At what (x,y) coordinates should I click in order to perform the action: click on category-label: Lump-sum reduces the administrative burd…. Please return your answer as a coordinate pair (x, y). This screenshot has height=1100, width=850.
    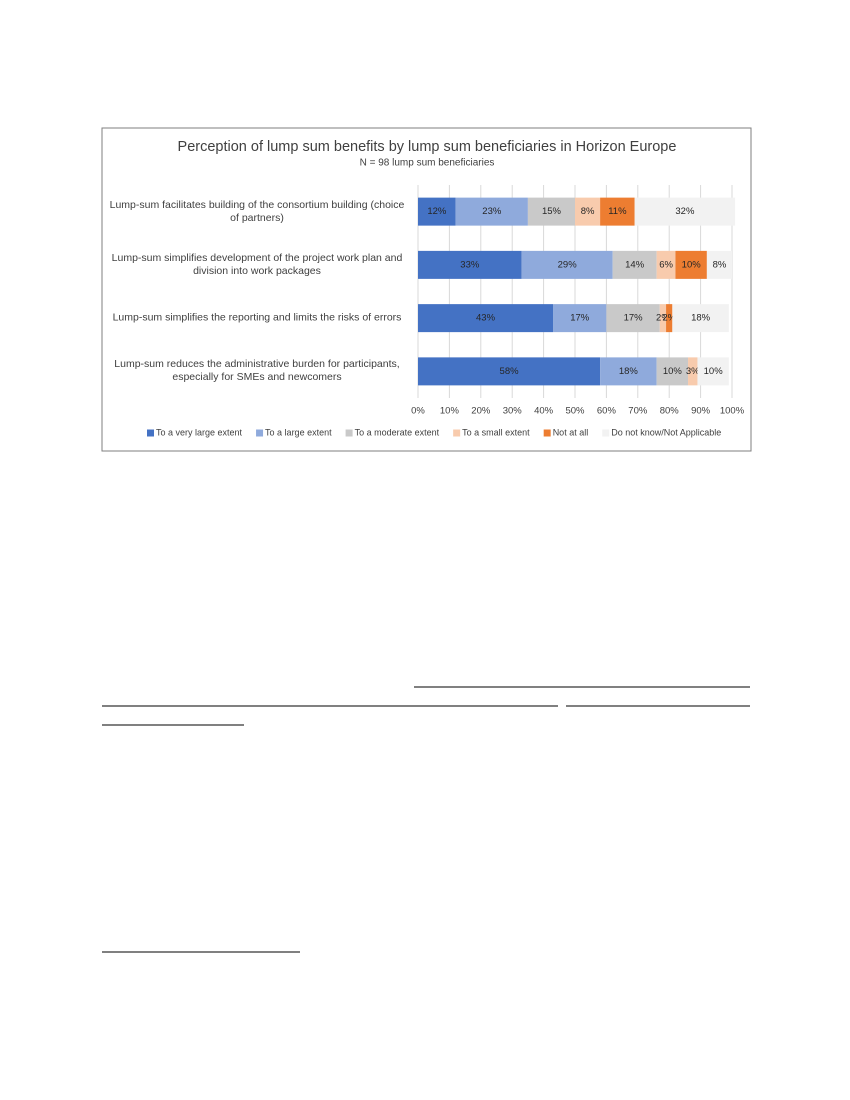
    Looking at the image, I should click on (257, 371).